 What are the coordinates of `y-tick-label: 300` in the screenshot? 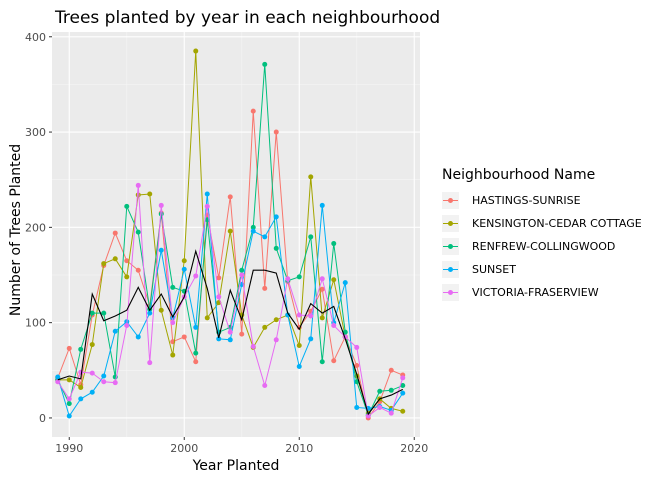 It's located at (35, 132).